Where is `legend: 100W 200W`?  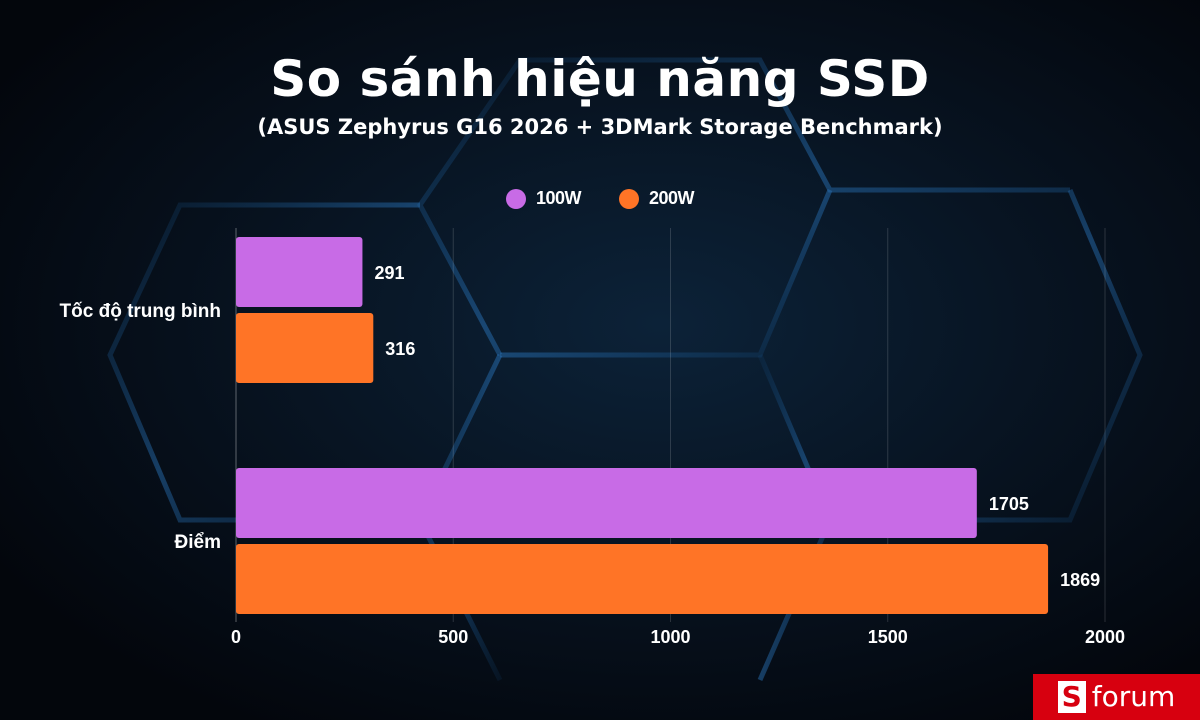
legend: 100W 200W is located at coordinates (600, 198).